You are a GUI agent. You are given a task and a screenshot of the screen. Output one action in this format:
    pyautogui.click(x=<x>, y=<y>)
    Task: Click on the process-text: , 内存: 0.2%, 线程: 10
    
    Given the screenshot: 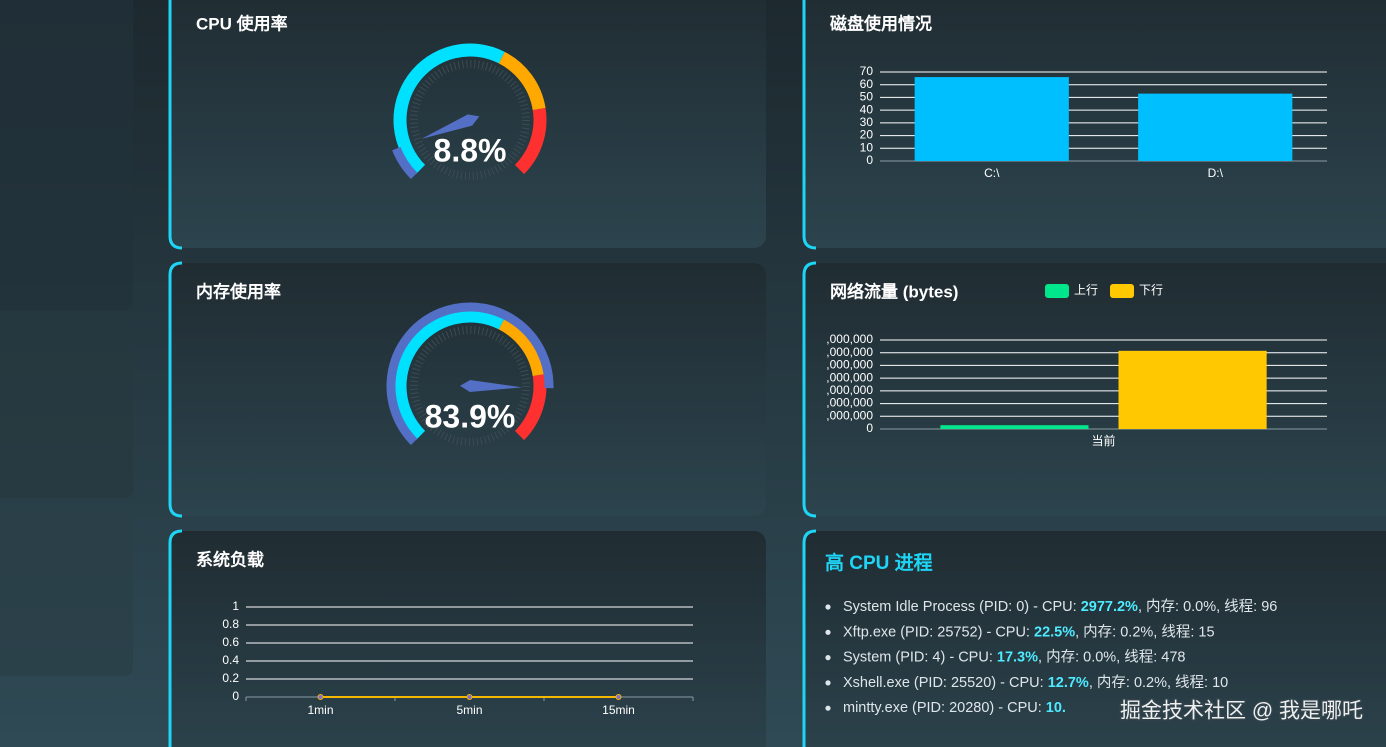 What is the action you would take?
    pyautogui.click(x=1158, y=682)
    